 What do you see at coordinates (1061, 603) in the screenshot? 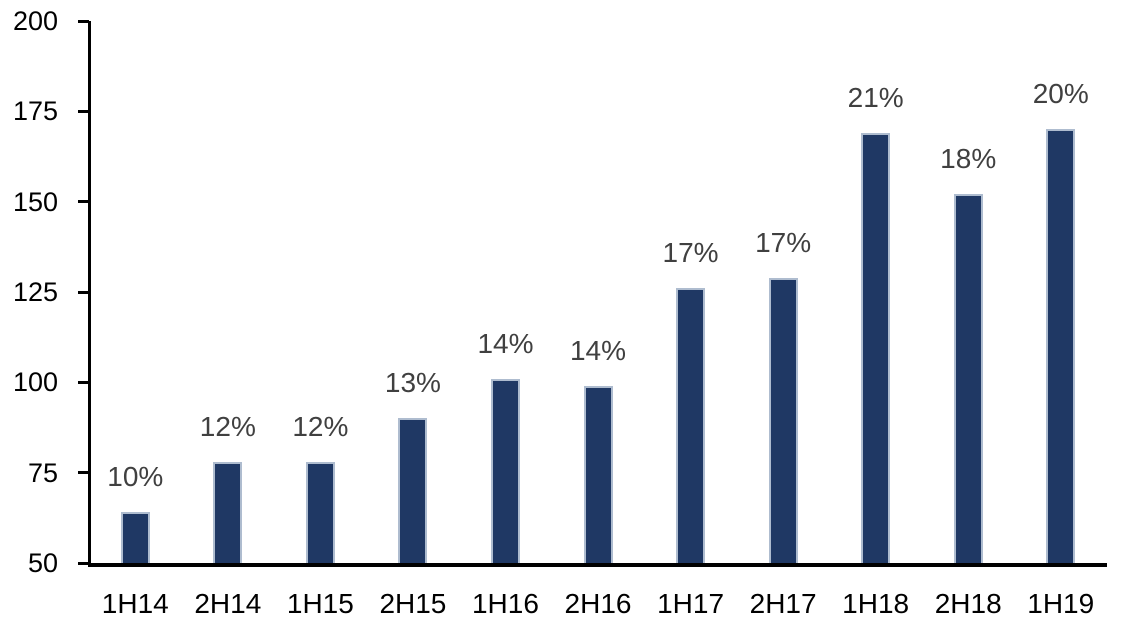
I see `x-axis-label: 1H19` at bounding box center [1061, 603].